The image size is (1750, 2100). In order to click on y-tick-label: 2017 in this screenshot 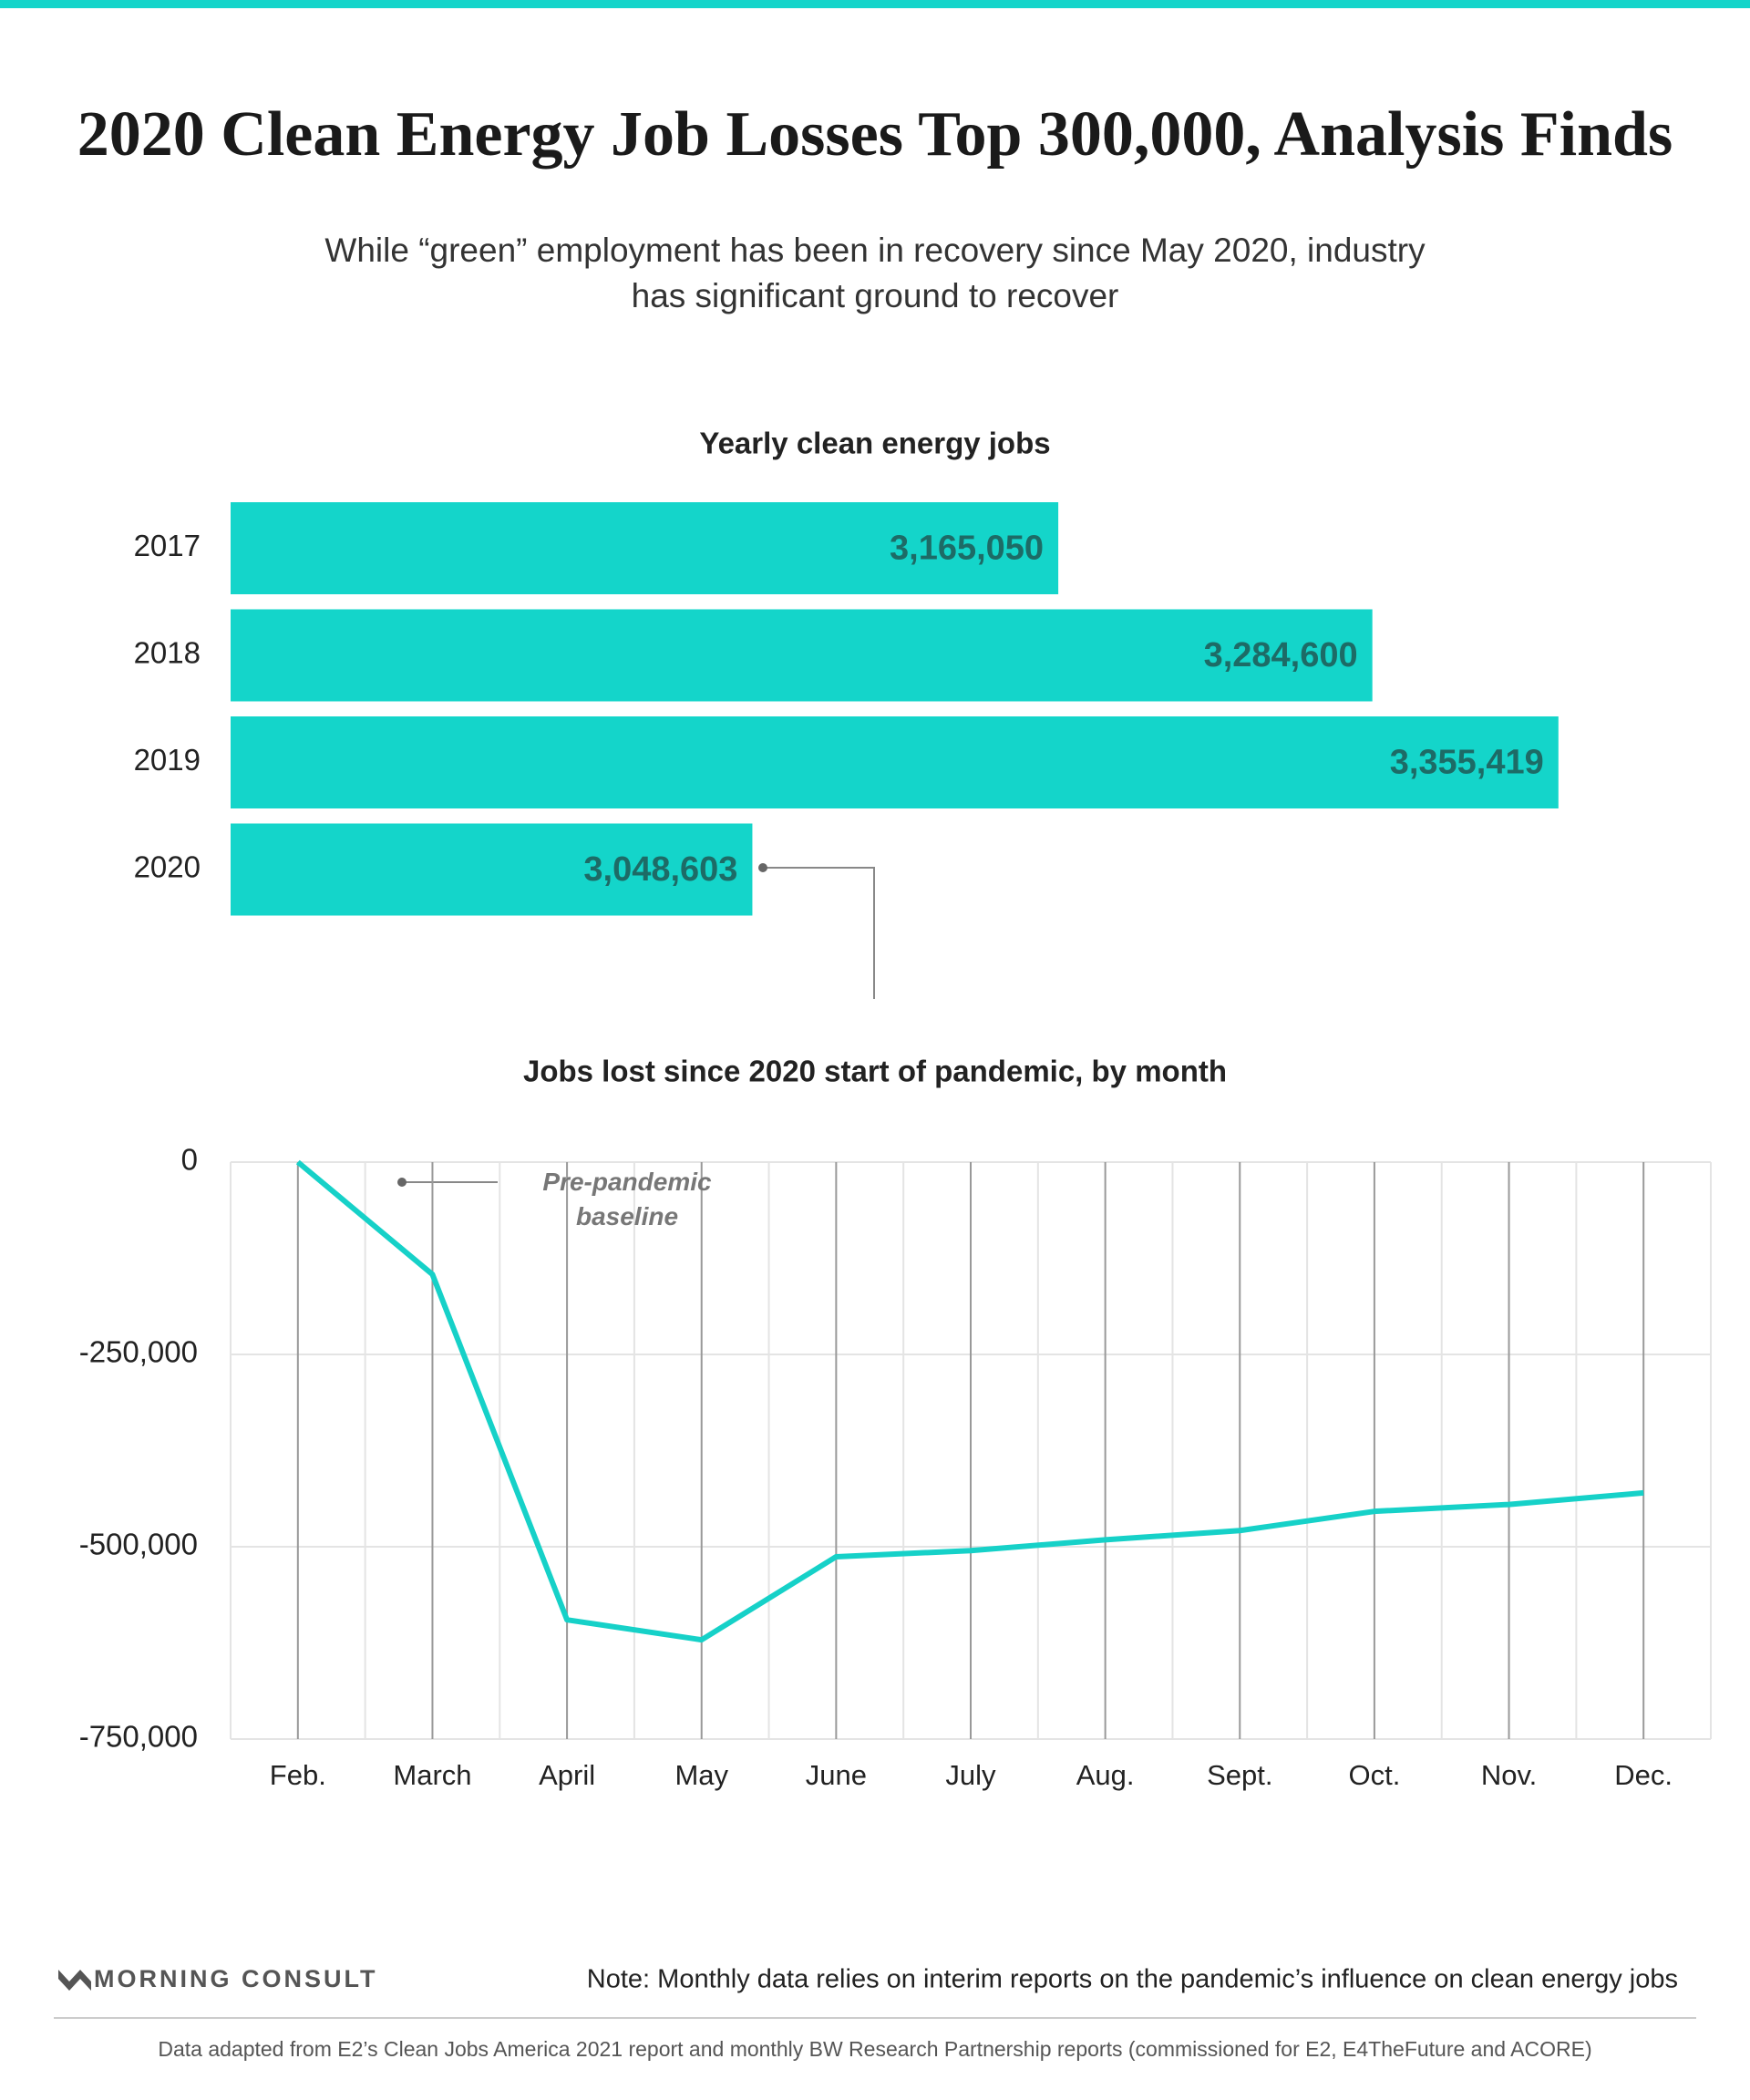, I will do `click(167, 546)`.